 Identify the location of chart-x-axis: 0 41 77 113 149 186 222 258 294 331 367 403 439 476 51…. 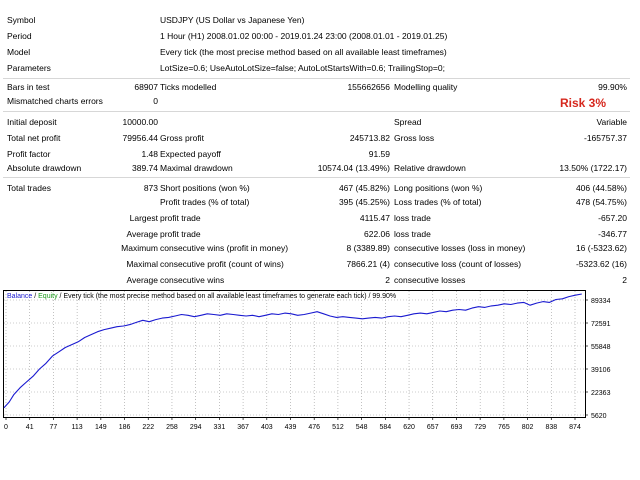
(292, 424).